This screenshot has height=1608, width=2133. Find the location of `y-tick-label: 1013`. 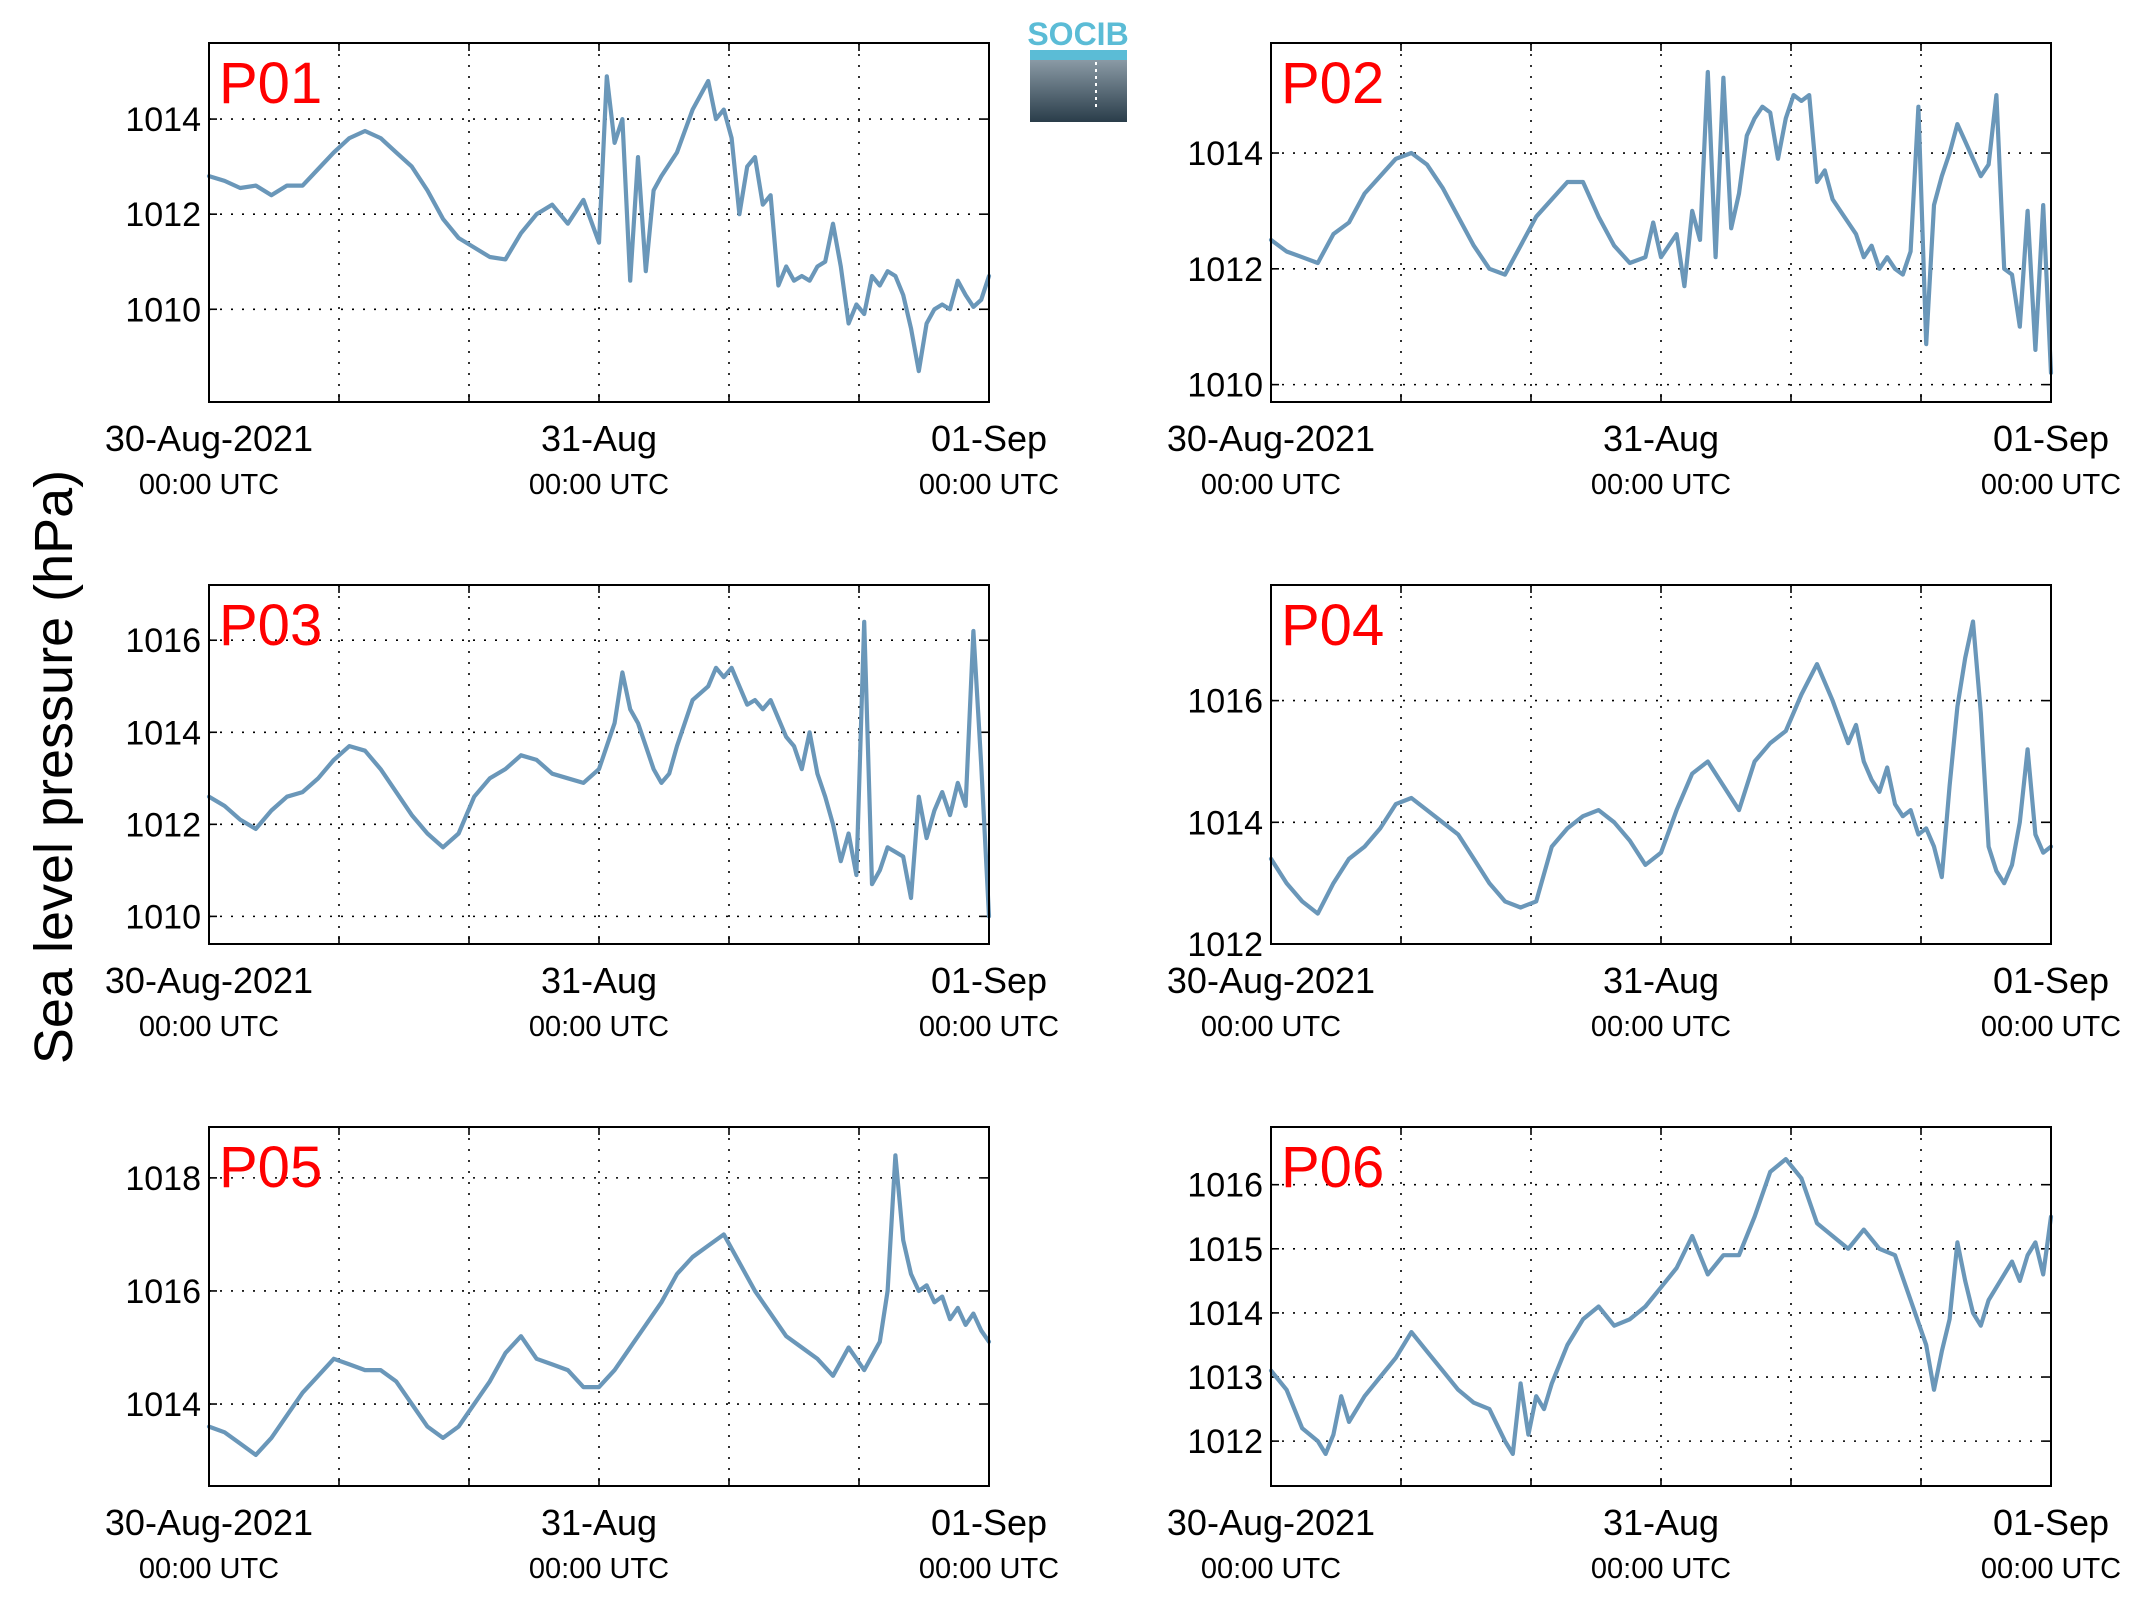

y-tick-label: 1013 is located at coordinates (1225, 1378).